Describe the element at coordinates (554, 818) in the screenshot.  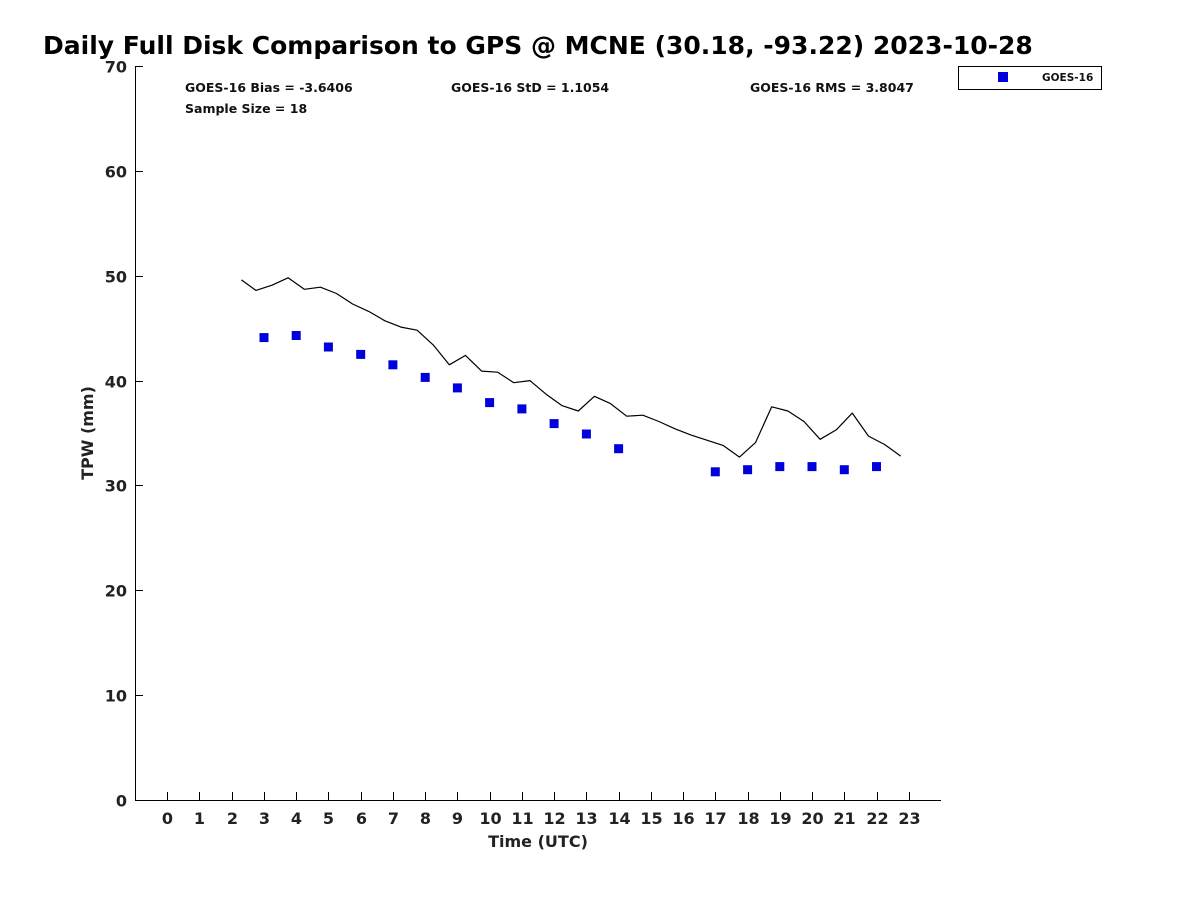
I see `x-tick-label: 12` at that location.